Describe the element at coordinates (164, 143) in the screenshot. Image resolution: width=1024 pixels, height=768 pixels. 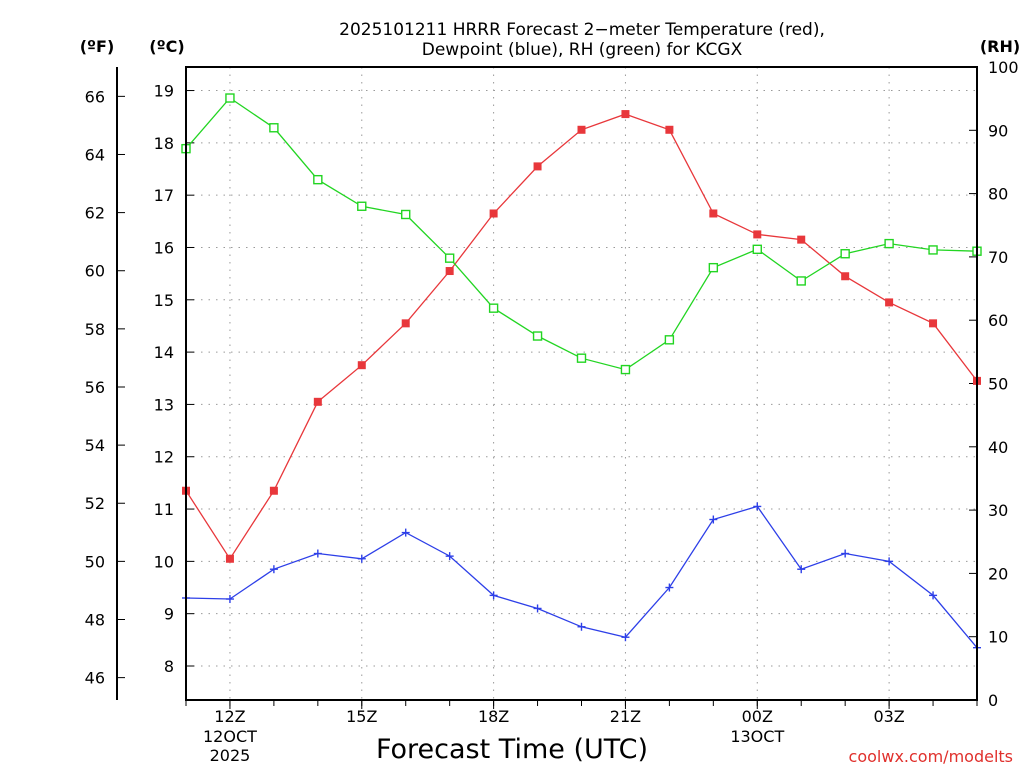
I see `celsius-tick-label: 18` at that location.